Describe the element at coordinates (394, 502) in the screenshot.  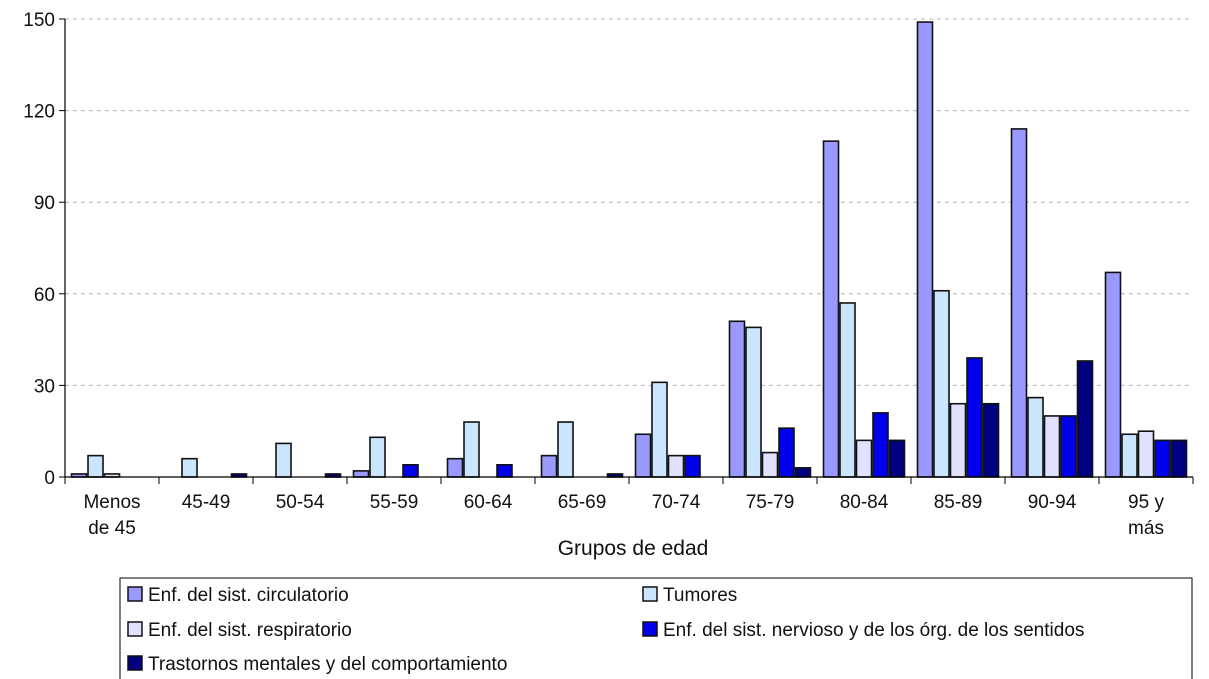
I see `x-tick-label: 55-59` at that location.